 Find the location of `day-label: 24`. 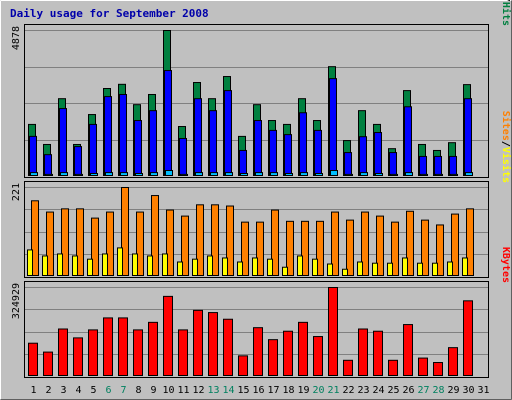

day-label: 24 is located at coordinates (378, 390).